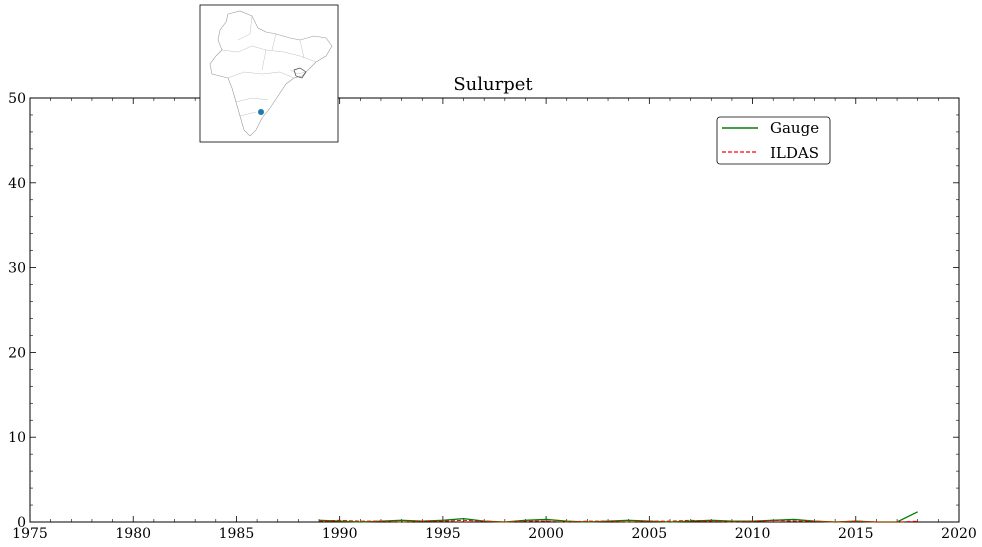 The image size is (982, 547). I want to click on x-tick-labels: 1975 1980 1985 1990 1995 2000 2005 2010 2015 2020, so click(494, 534).